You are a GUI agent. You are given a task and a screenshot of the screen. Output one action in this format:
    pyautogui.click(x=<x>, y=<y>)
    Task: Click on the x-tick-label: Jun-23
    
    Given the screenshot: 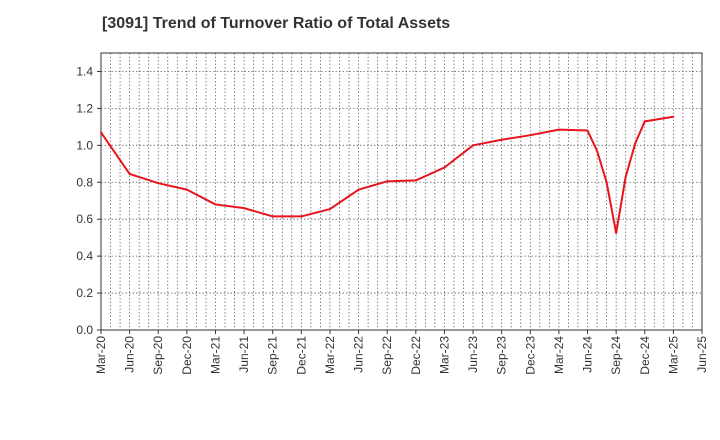 What is the action you would take?
    pyautogui.click(x=473, y=354)
    